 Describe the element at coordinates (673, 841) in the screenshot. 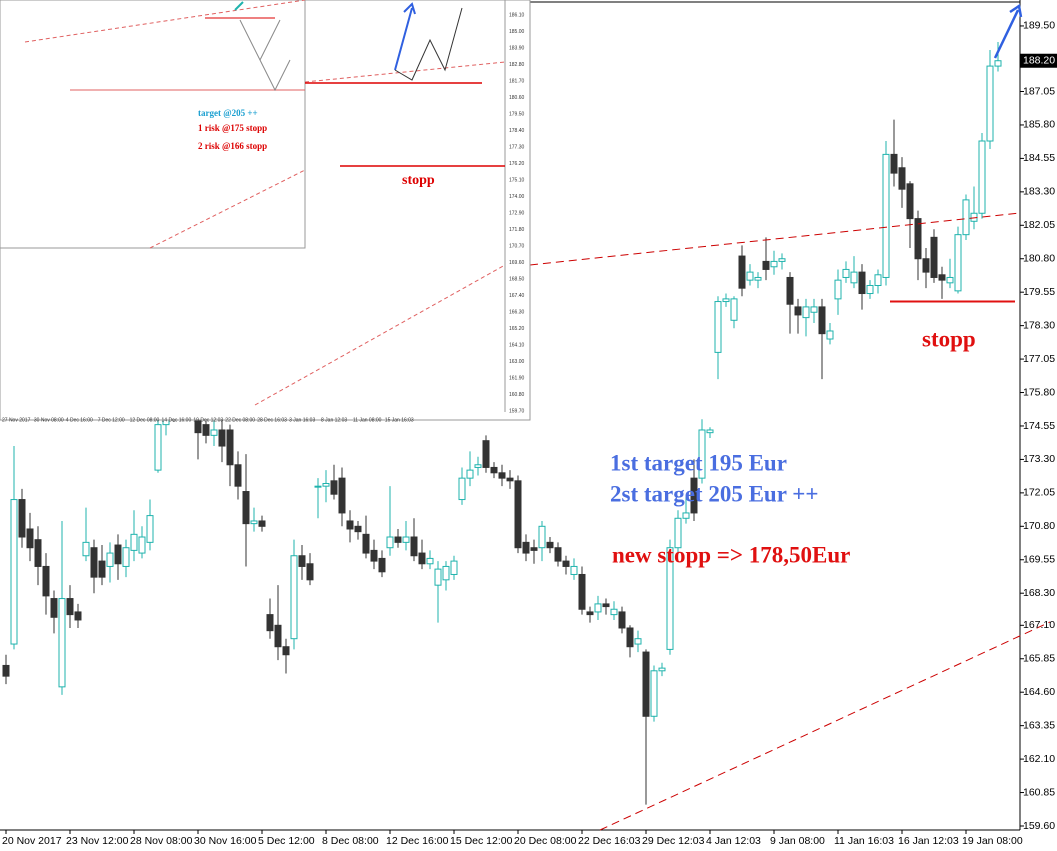

I see `x-tick-label: 29 Dec 12:03` at that location.